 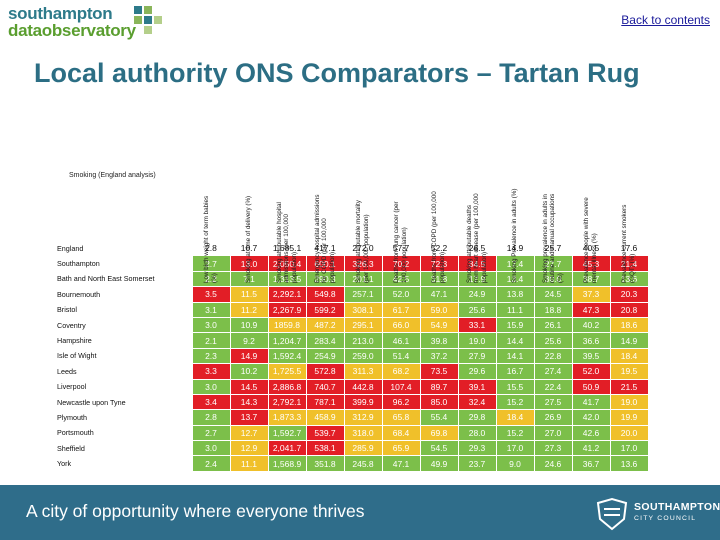 What do you see at coordinates (629, 387) in the screenshot?
I see `table-cell: 21.5` at bounding box center [629, 387].